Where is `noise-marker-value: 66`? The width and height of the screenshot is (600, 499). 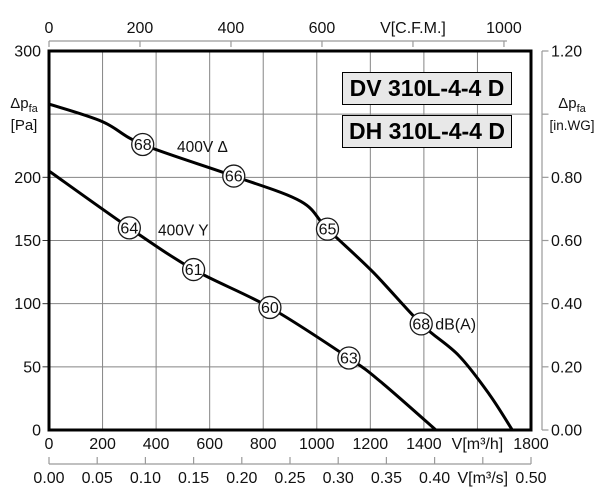 noise-marker-value: 66 is located at coordinates (234, 177).